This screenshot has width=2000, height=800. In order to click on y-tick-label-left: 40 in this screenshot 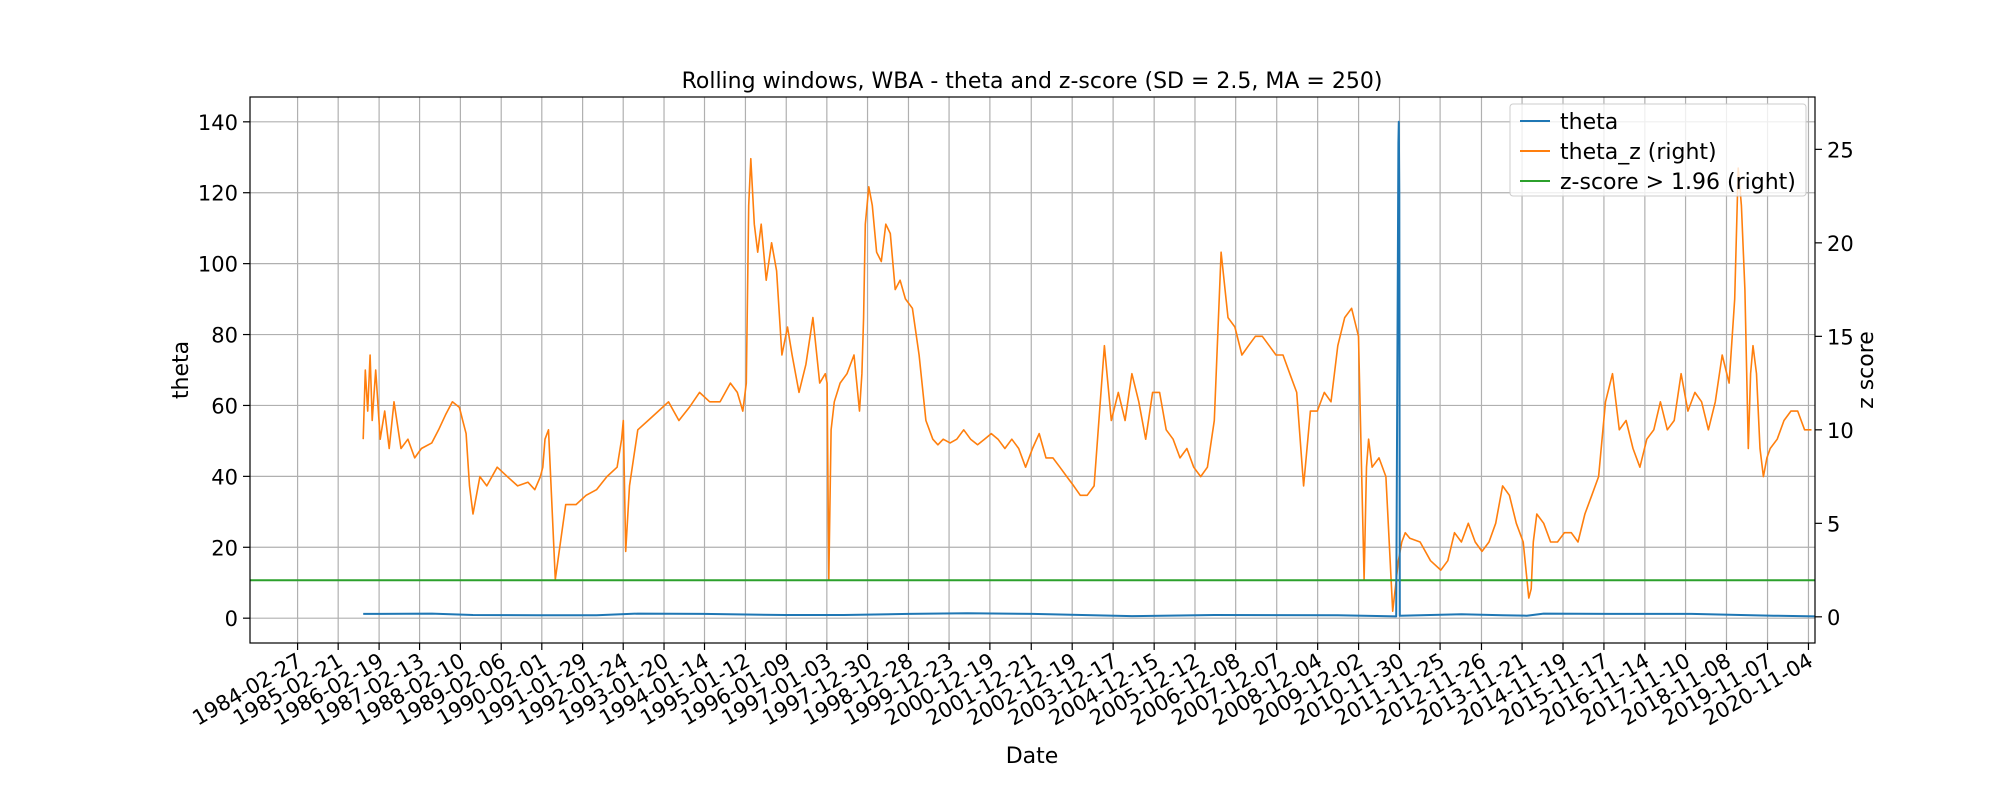, I will do `click(224, 477)`.